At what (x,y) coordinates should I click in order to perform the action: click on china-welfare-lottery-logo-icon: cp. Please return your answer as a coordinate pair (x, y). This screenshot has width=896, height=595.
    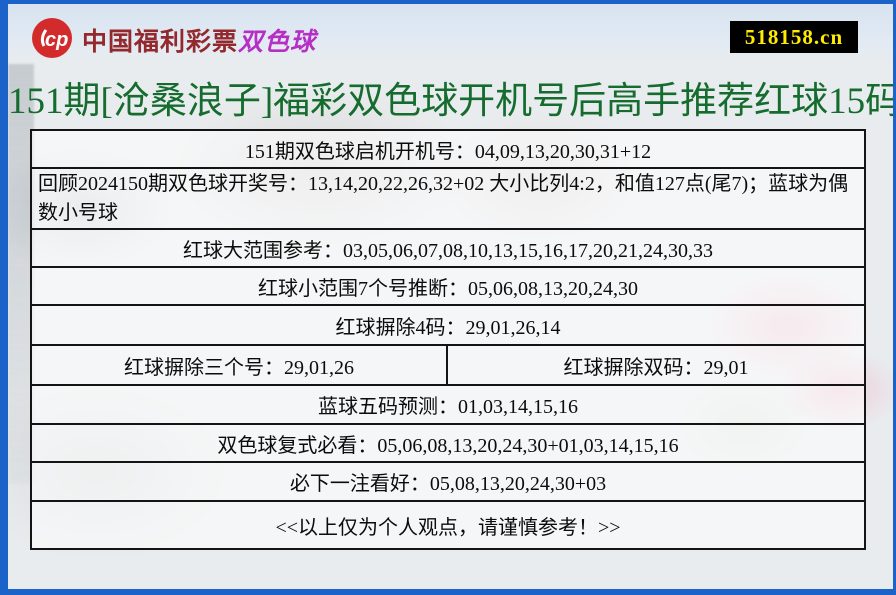
    Looking at the image, I should click on (52, 38).